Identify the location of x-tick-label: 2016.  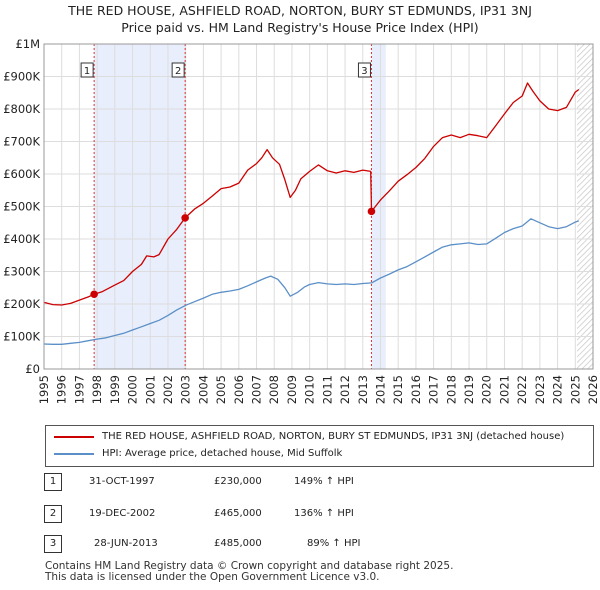
(416, 389).